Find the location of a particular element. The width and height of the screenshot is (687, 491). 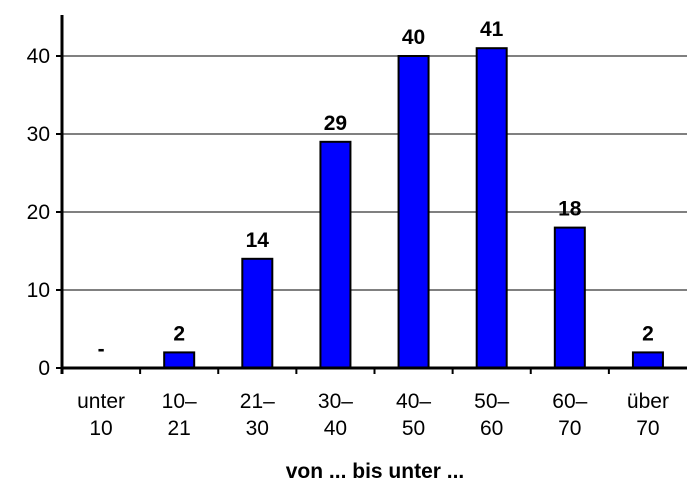

x-tick-label: 10– is located at coordinates (179, 401).